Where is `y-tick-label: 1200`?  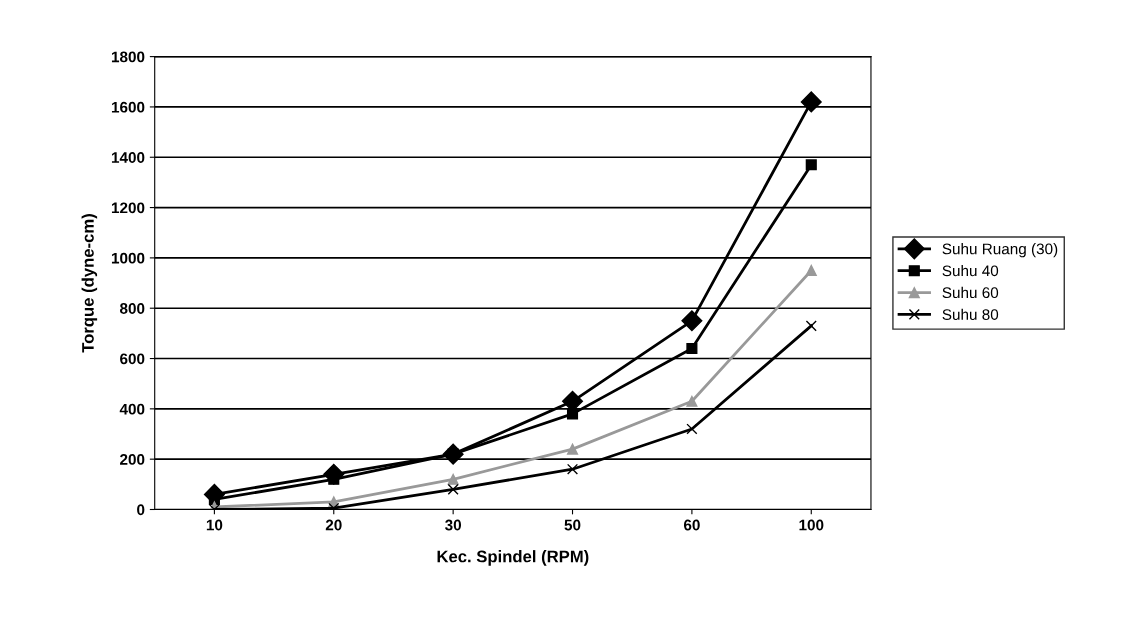 y-tick-label: 1200 is located at coordinates (128, 208).